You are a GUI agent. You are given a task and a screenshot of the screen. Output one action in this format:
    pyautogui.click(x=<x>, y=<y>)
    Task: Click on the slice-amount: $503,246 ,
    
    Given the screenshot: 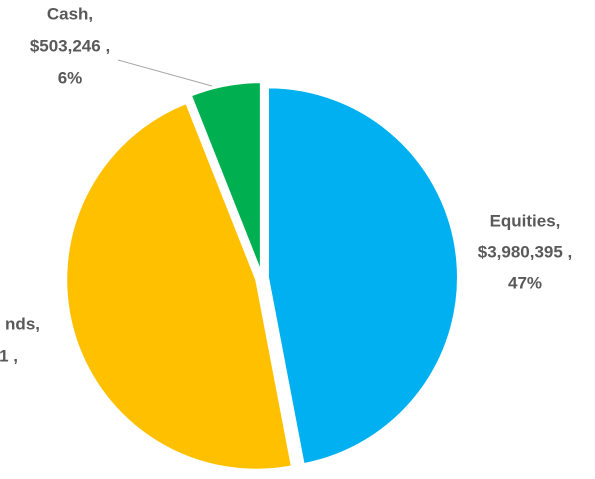 What is the action you would take?
    pyautogui.click(x=70, y=45)
    